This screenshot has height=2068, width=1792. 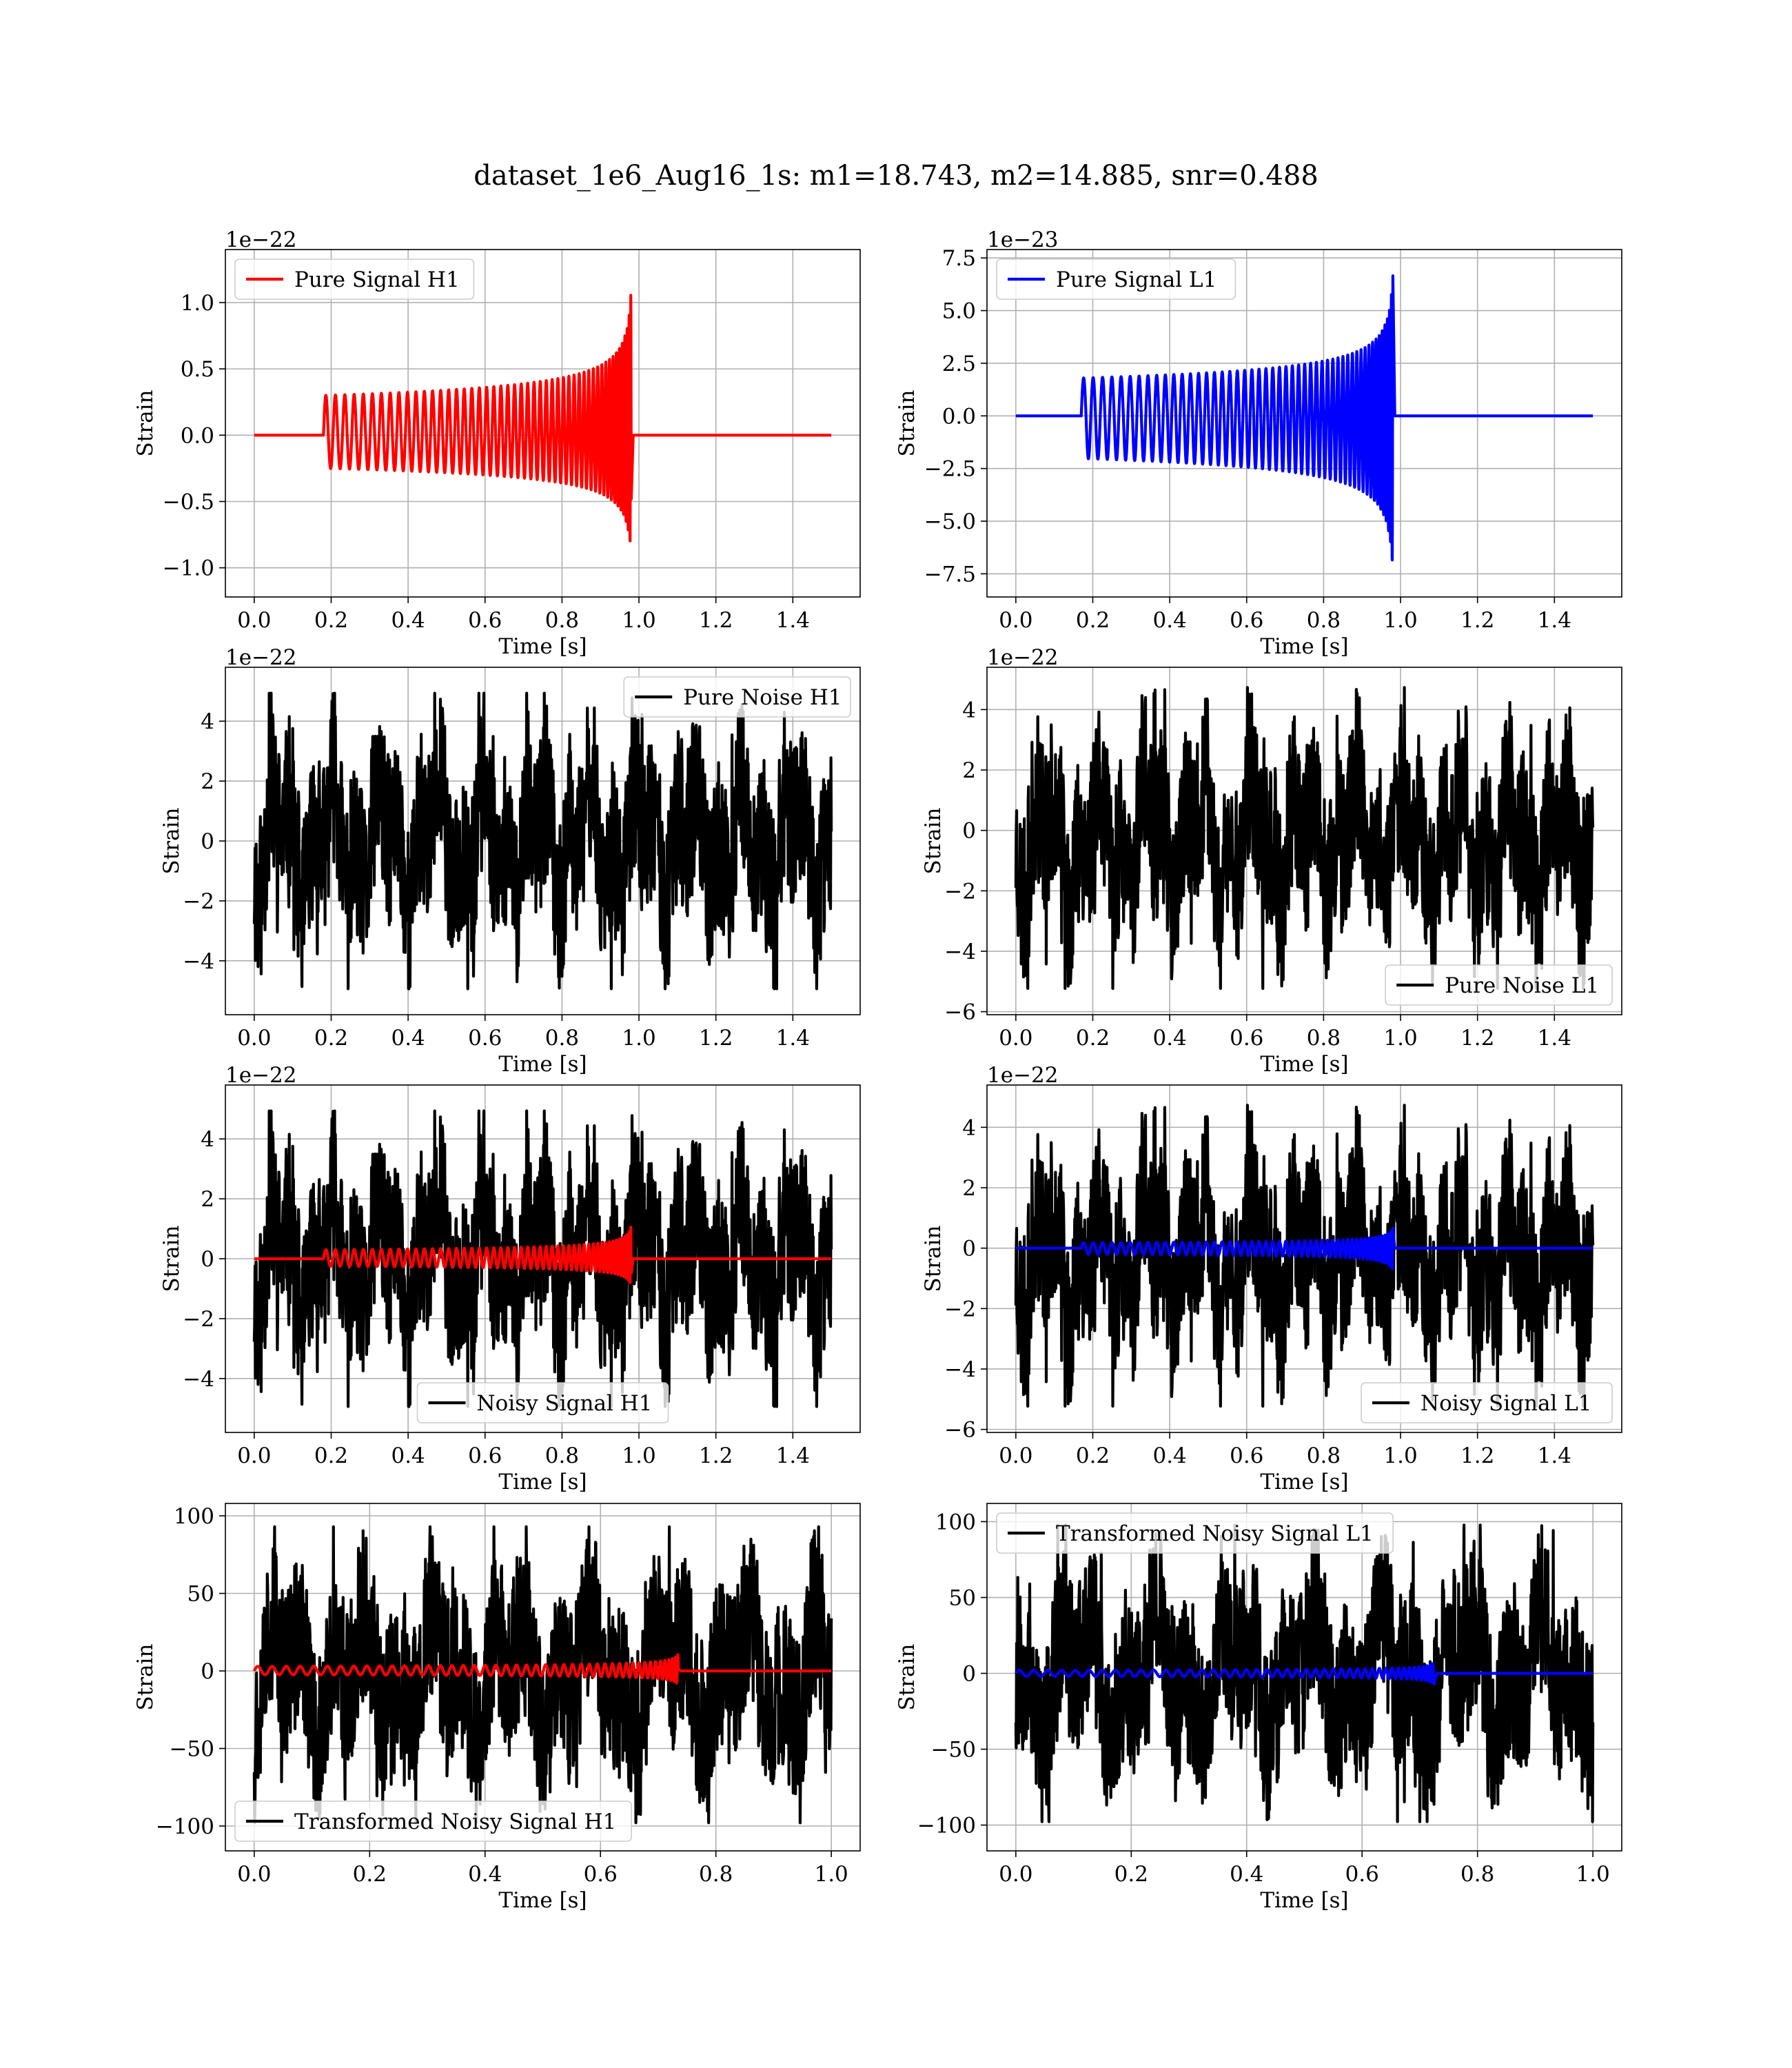 I want to click on y-tick-label: 5.0, so click(x=959, y=311).